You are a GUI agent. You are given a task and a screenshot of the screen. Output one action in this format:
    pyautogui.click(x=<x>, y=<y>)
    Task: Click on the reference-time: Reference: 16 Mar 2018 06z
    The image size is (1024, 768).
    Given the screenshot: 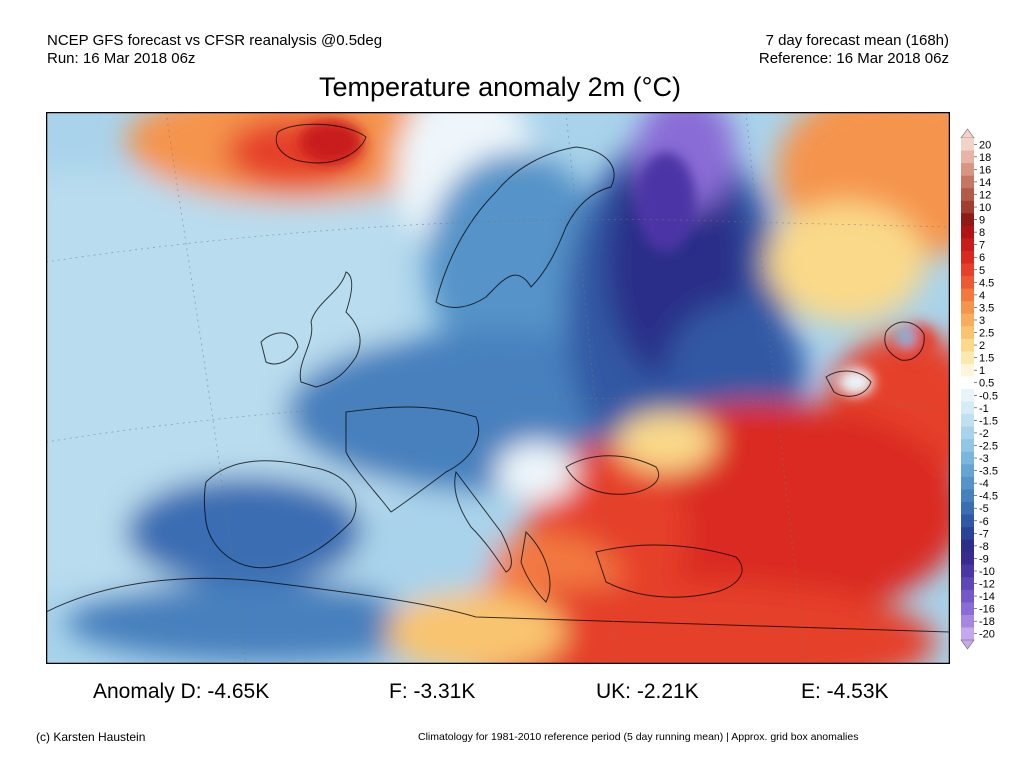 What is the action you would take?
    pyautogui.click(x=853, y=58)
    